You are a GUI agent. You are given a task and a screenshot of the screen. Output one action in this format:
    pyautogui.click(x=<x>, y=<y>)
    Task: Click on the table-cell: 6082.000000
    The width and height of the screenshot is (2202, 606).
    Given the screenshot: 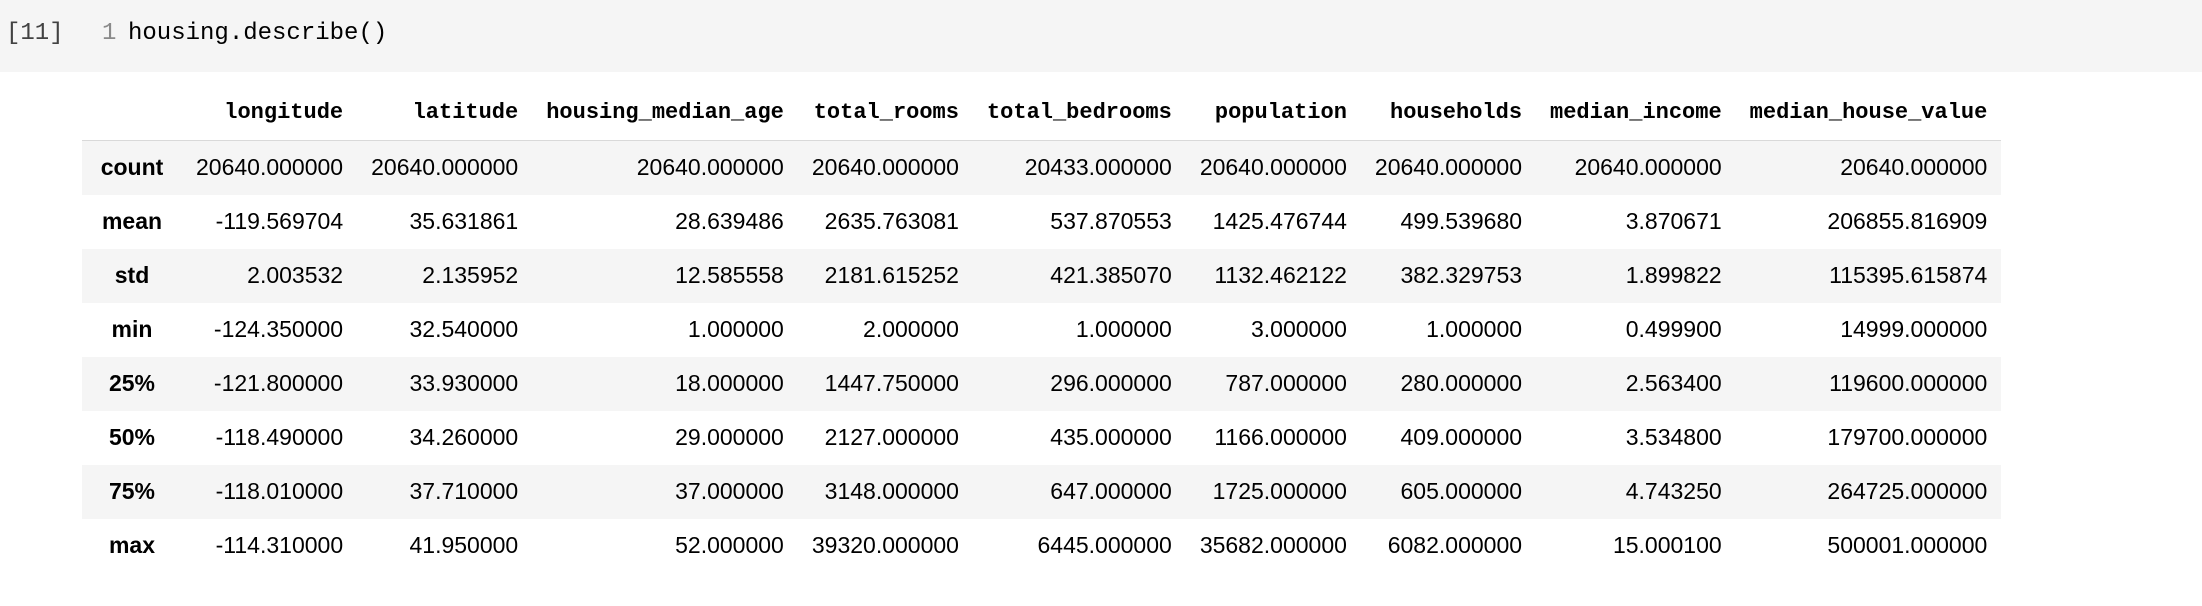 What is the action you would take?
    pyautogui.click(x=1455, y=545)
    